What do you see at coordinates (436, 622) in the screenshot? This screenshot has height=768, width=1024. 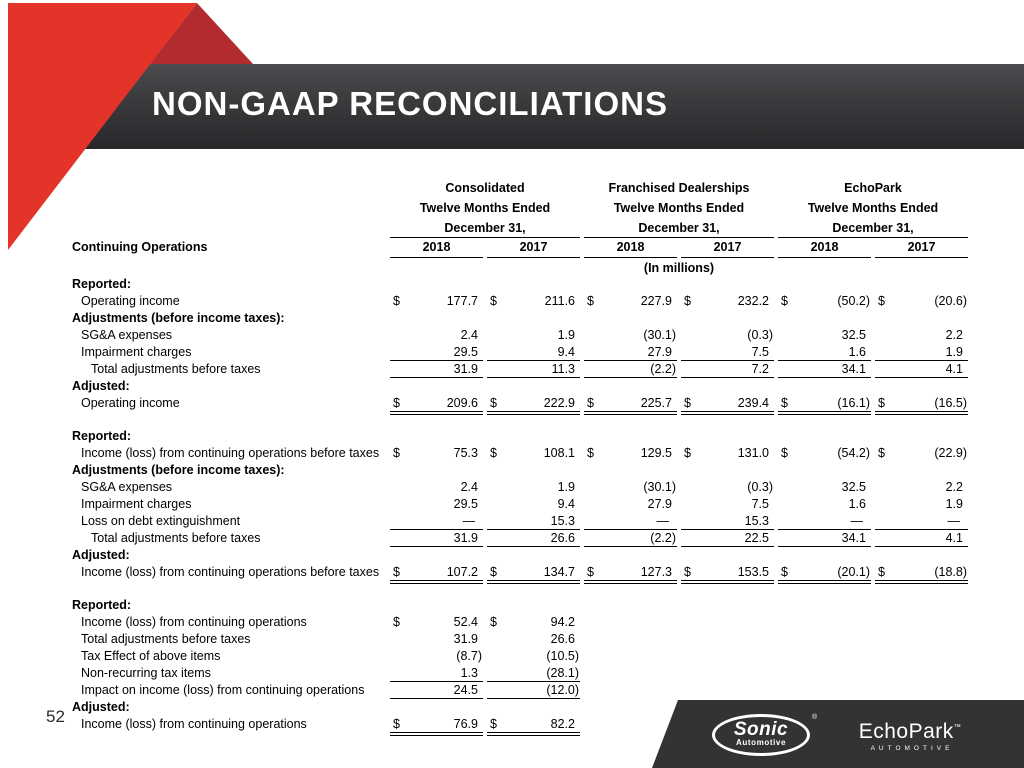 I see `cell-value: $52.4` at bounding box center [436, 622].